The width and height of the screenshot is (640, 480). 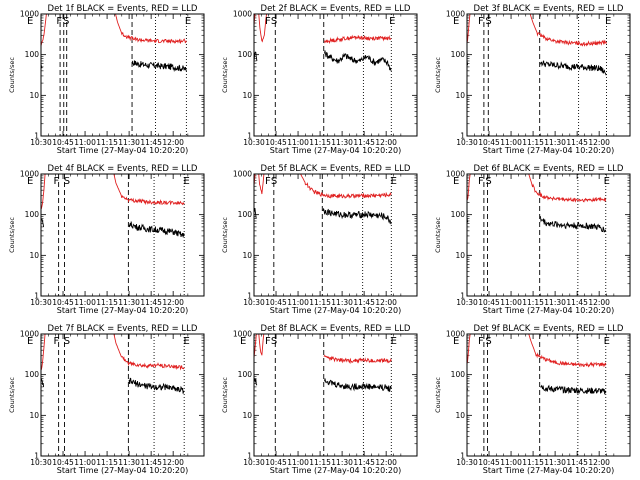 What do you see at coordinates (123, 169) in the screenshot?
I see `chart-title: Det 4f BLACK = Events, RED = LLD` at bounding box center [123, 169].